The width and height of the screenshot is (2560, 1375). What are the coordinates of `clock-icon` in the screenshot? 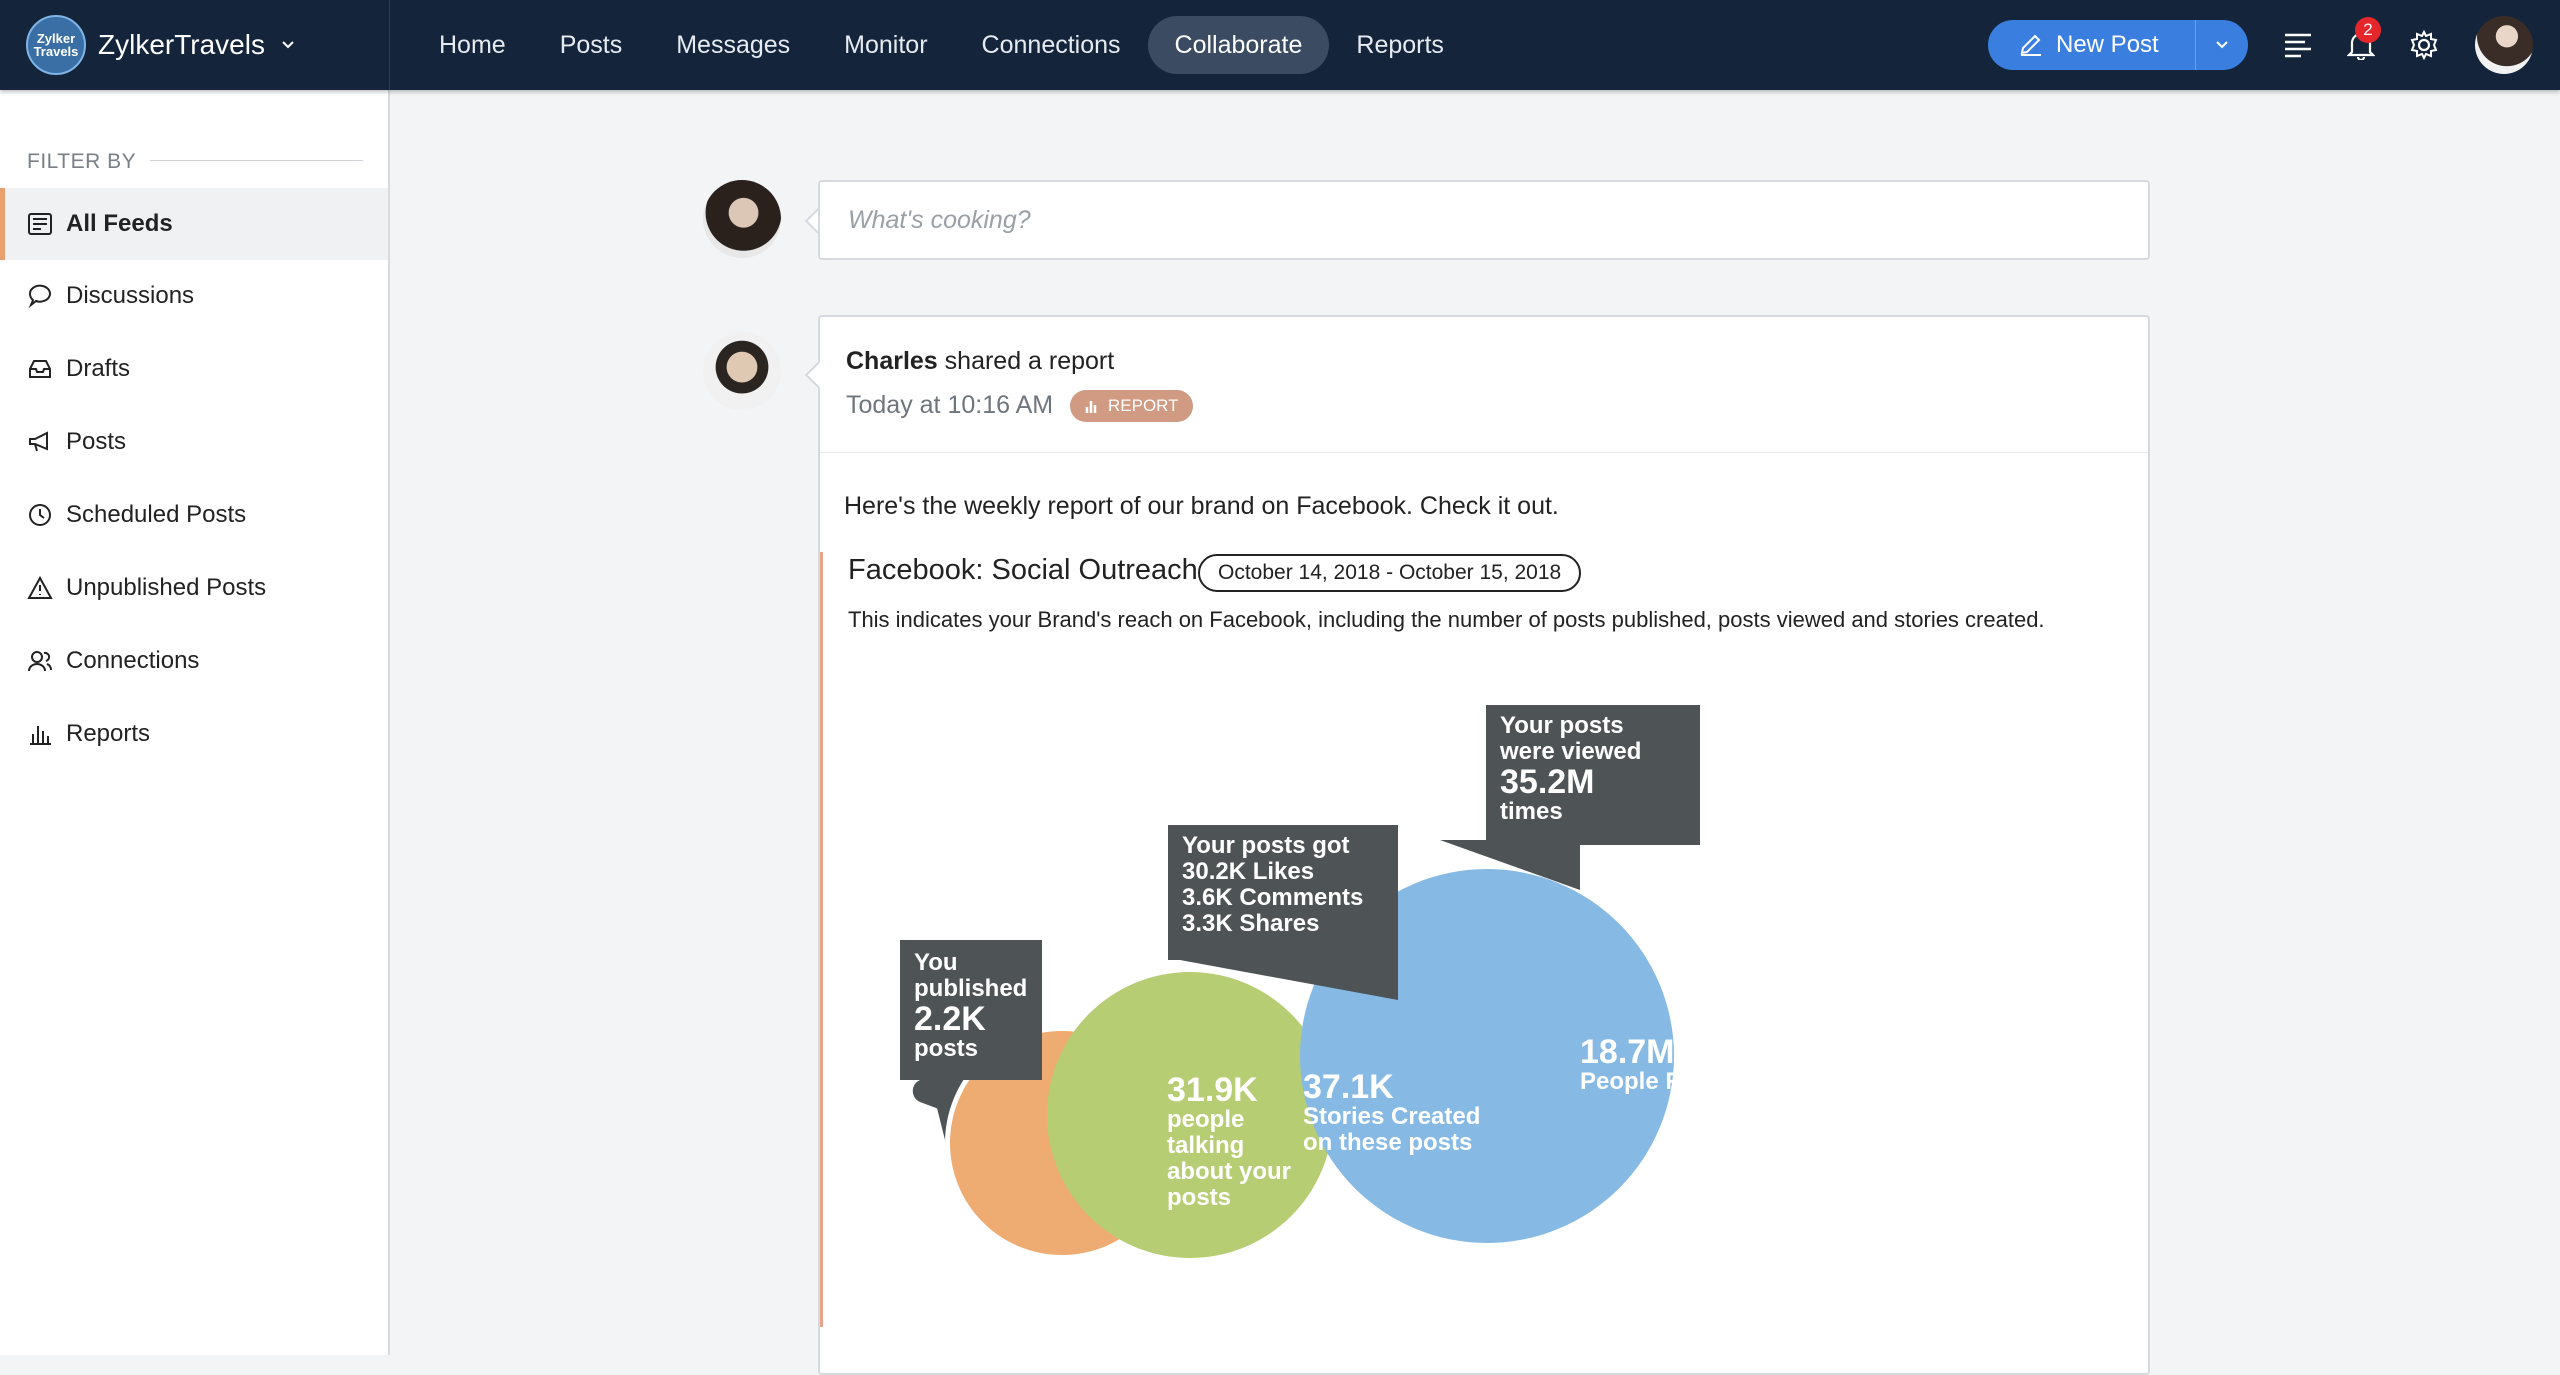 It's located at (40, 515).